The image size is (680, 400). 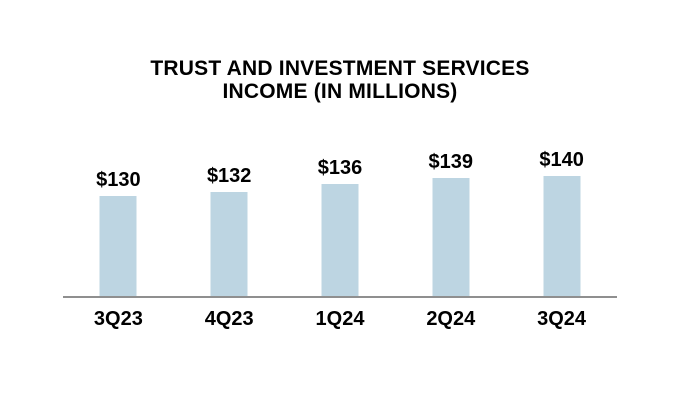 What do you see at coordinates (451, 319) in the screenshot?
I see `category-label: 2Q24` at bounding box center [451, 319].